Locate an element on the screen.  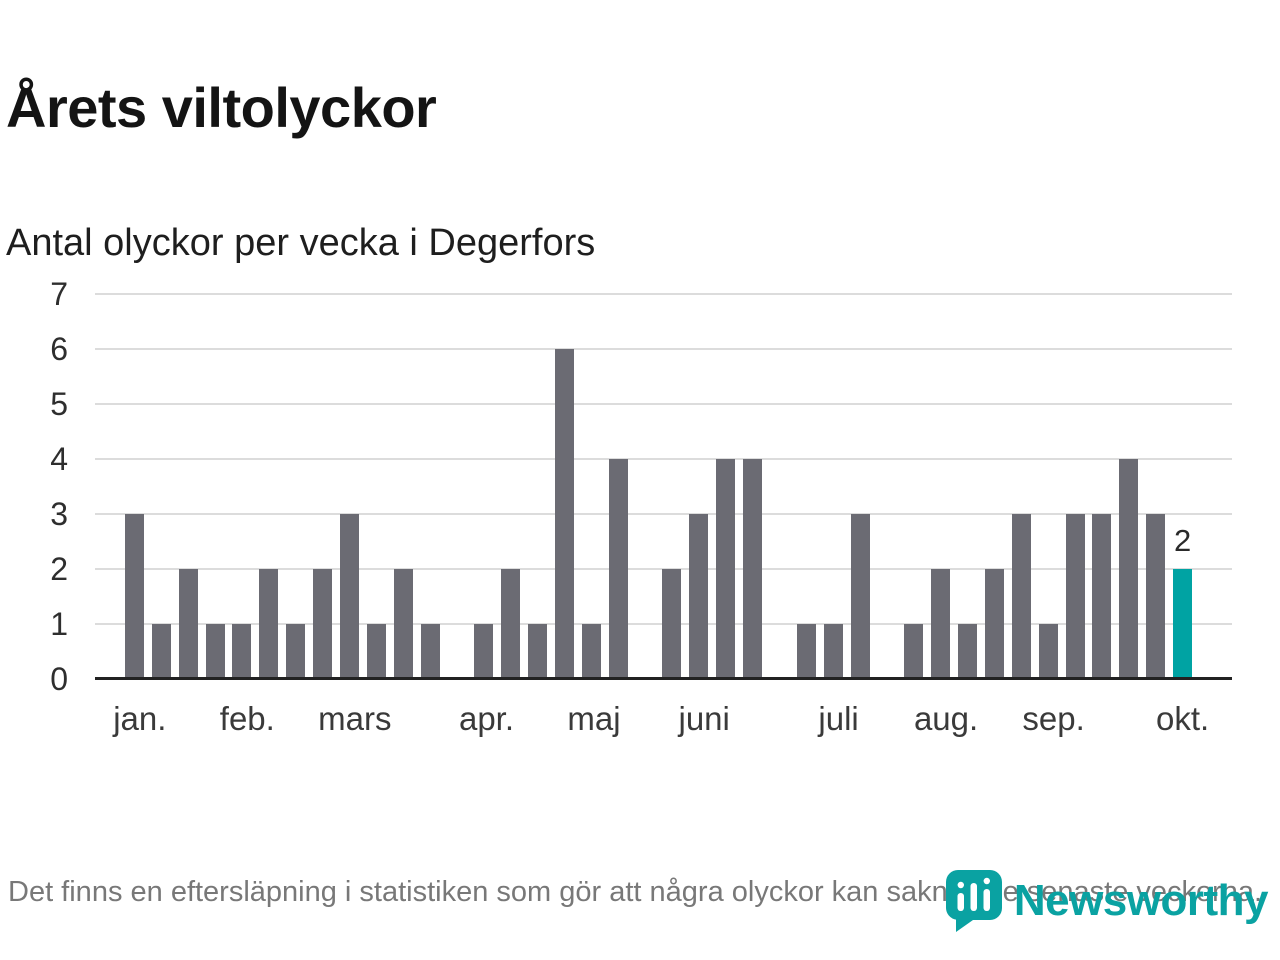
chart-subtitle: Antal olyckor per vecka i Degerfors is located at coordinates (301, 242).